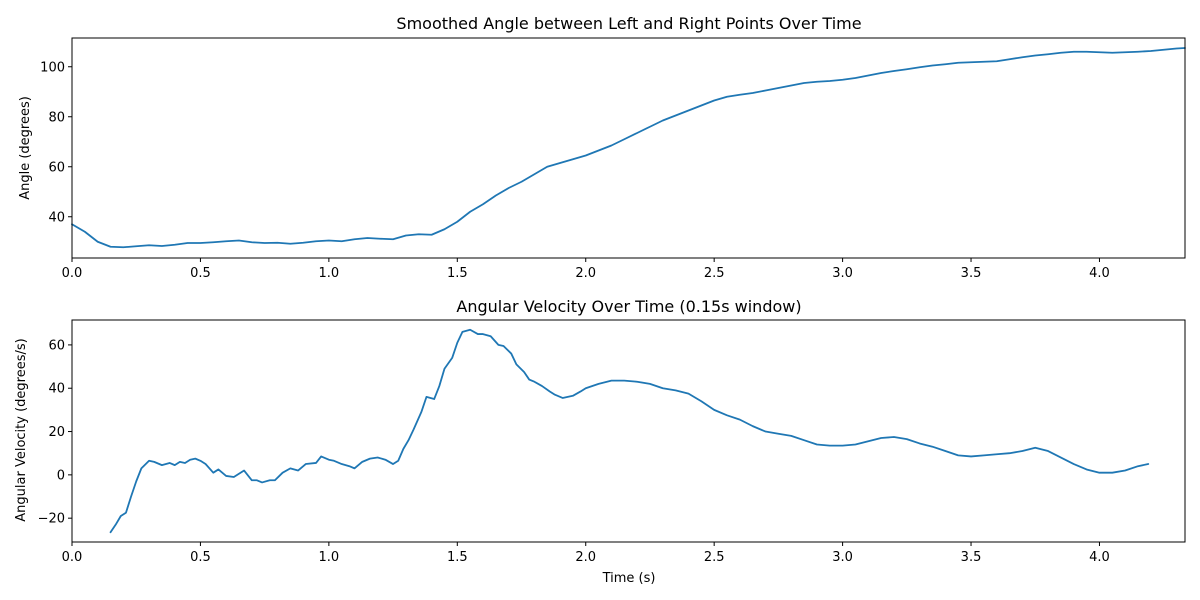 The image size is (1200, 600). What do you see at coordinates (56, 167) in the screenshot?
I see `angle-y-tick-label: 60` at bounding box center [56, 167].